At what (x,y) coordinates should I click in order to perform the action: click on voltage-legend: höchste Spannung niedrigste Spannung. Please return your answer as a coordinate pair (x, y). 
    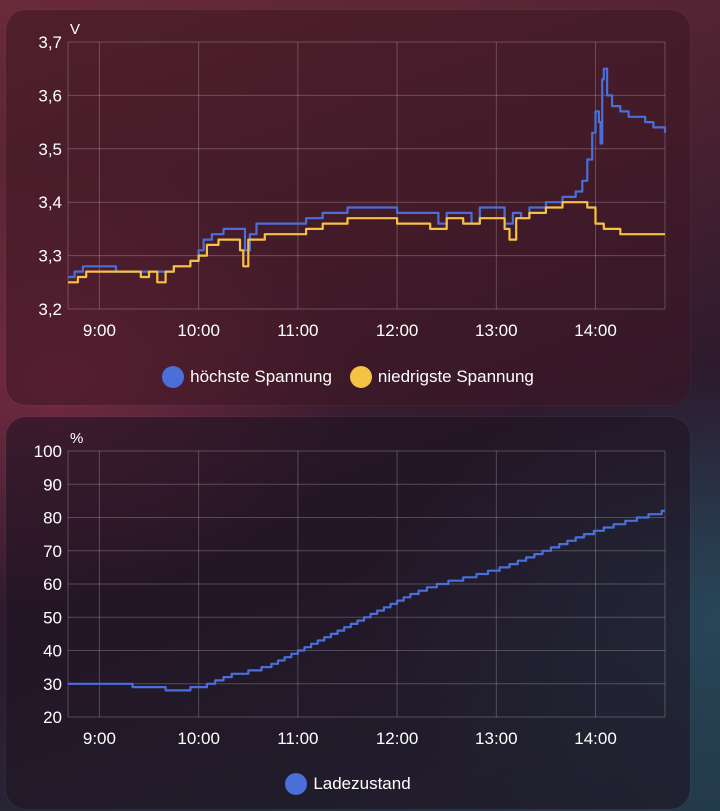
    Looking at the image, I should click on (348, 377).